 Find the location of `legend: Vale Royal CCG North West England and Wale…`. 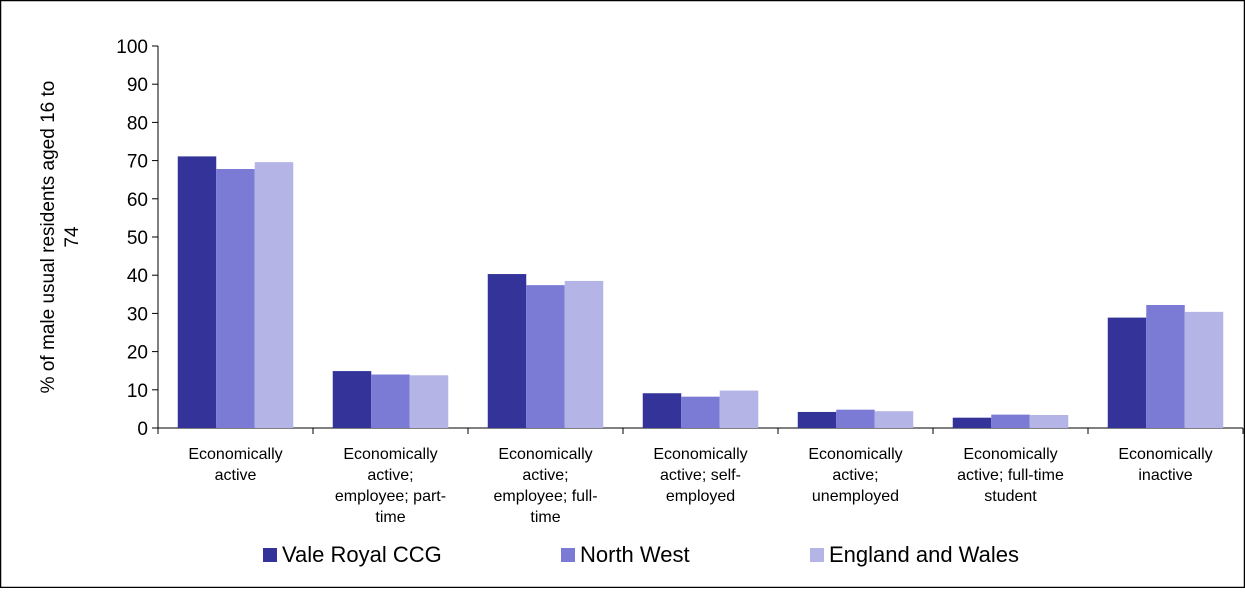

legend: Vale Royal CCG North West England and Wale… is located at coordinates (641, 554).